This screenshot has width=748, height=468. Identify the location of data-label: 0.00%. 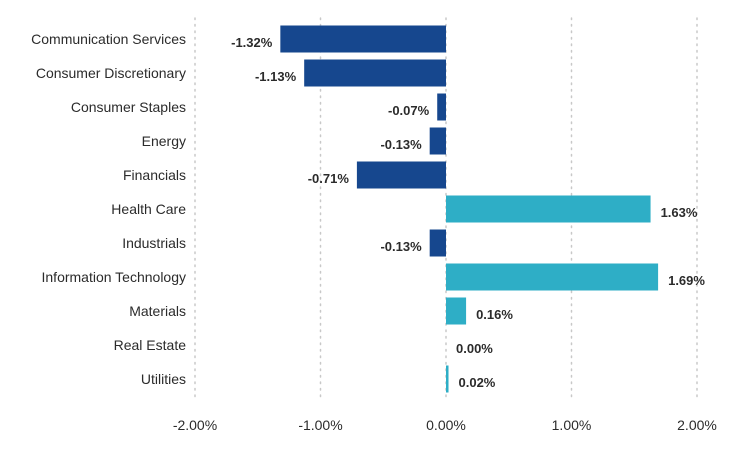
(474, 348).